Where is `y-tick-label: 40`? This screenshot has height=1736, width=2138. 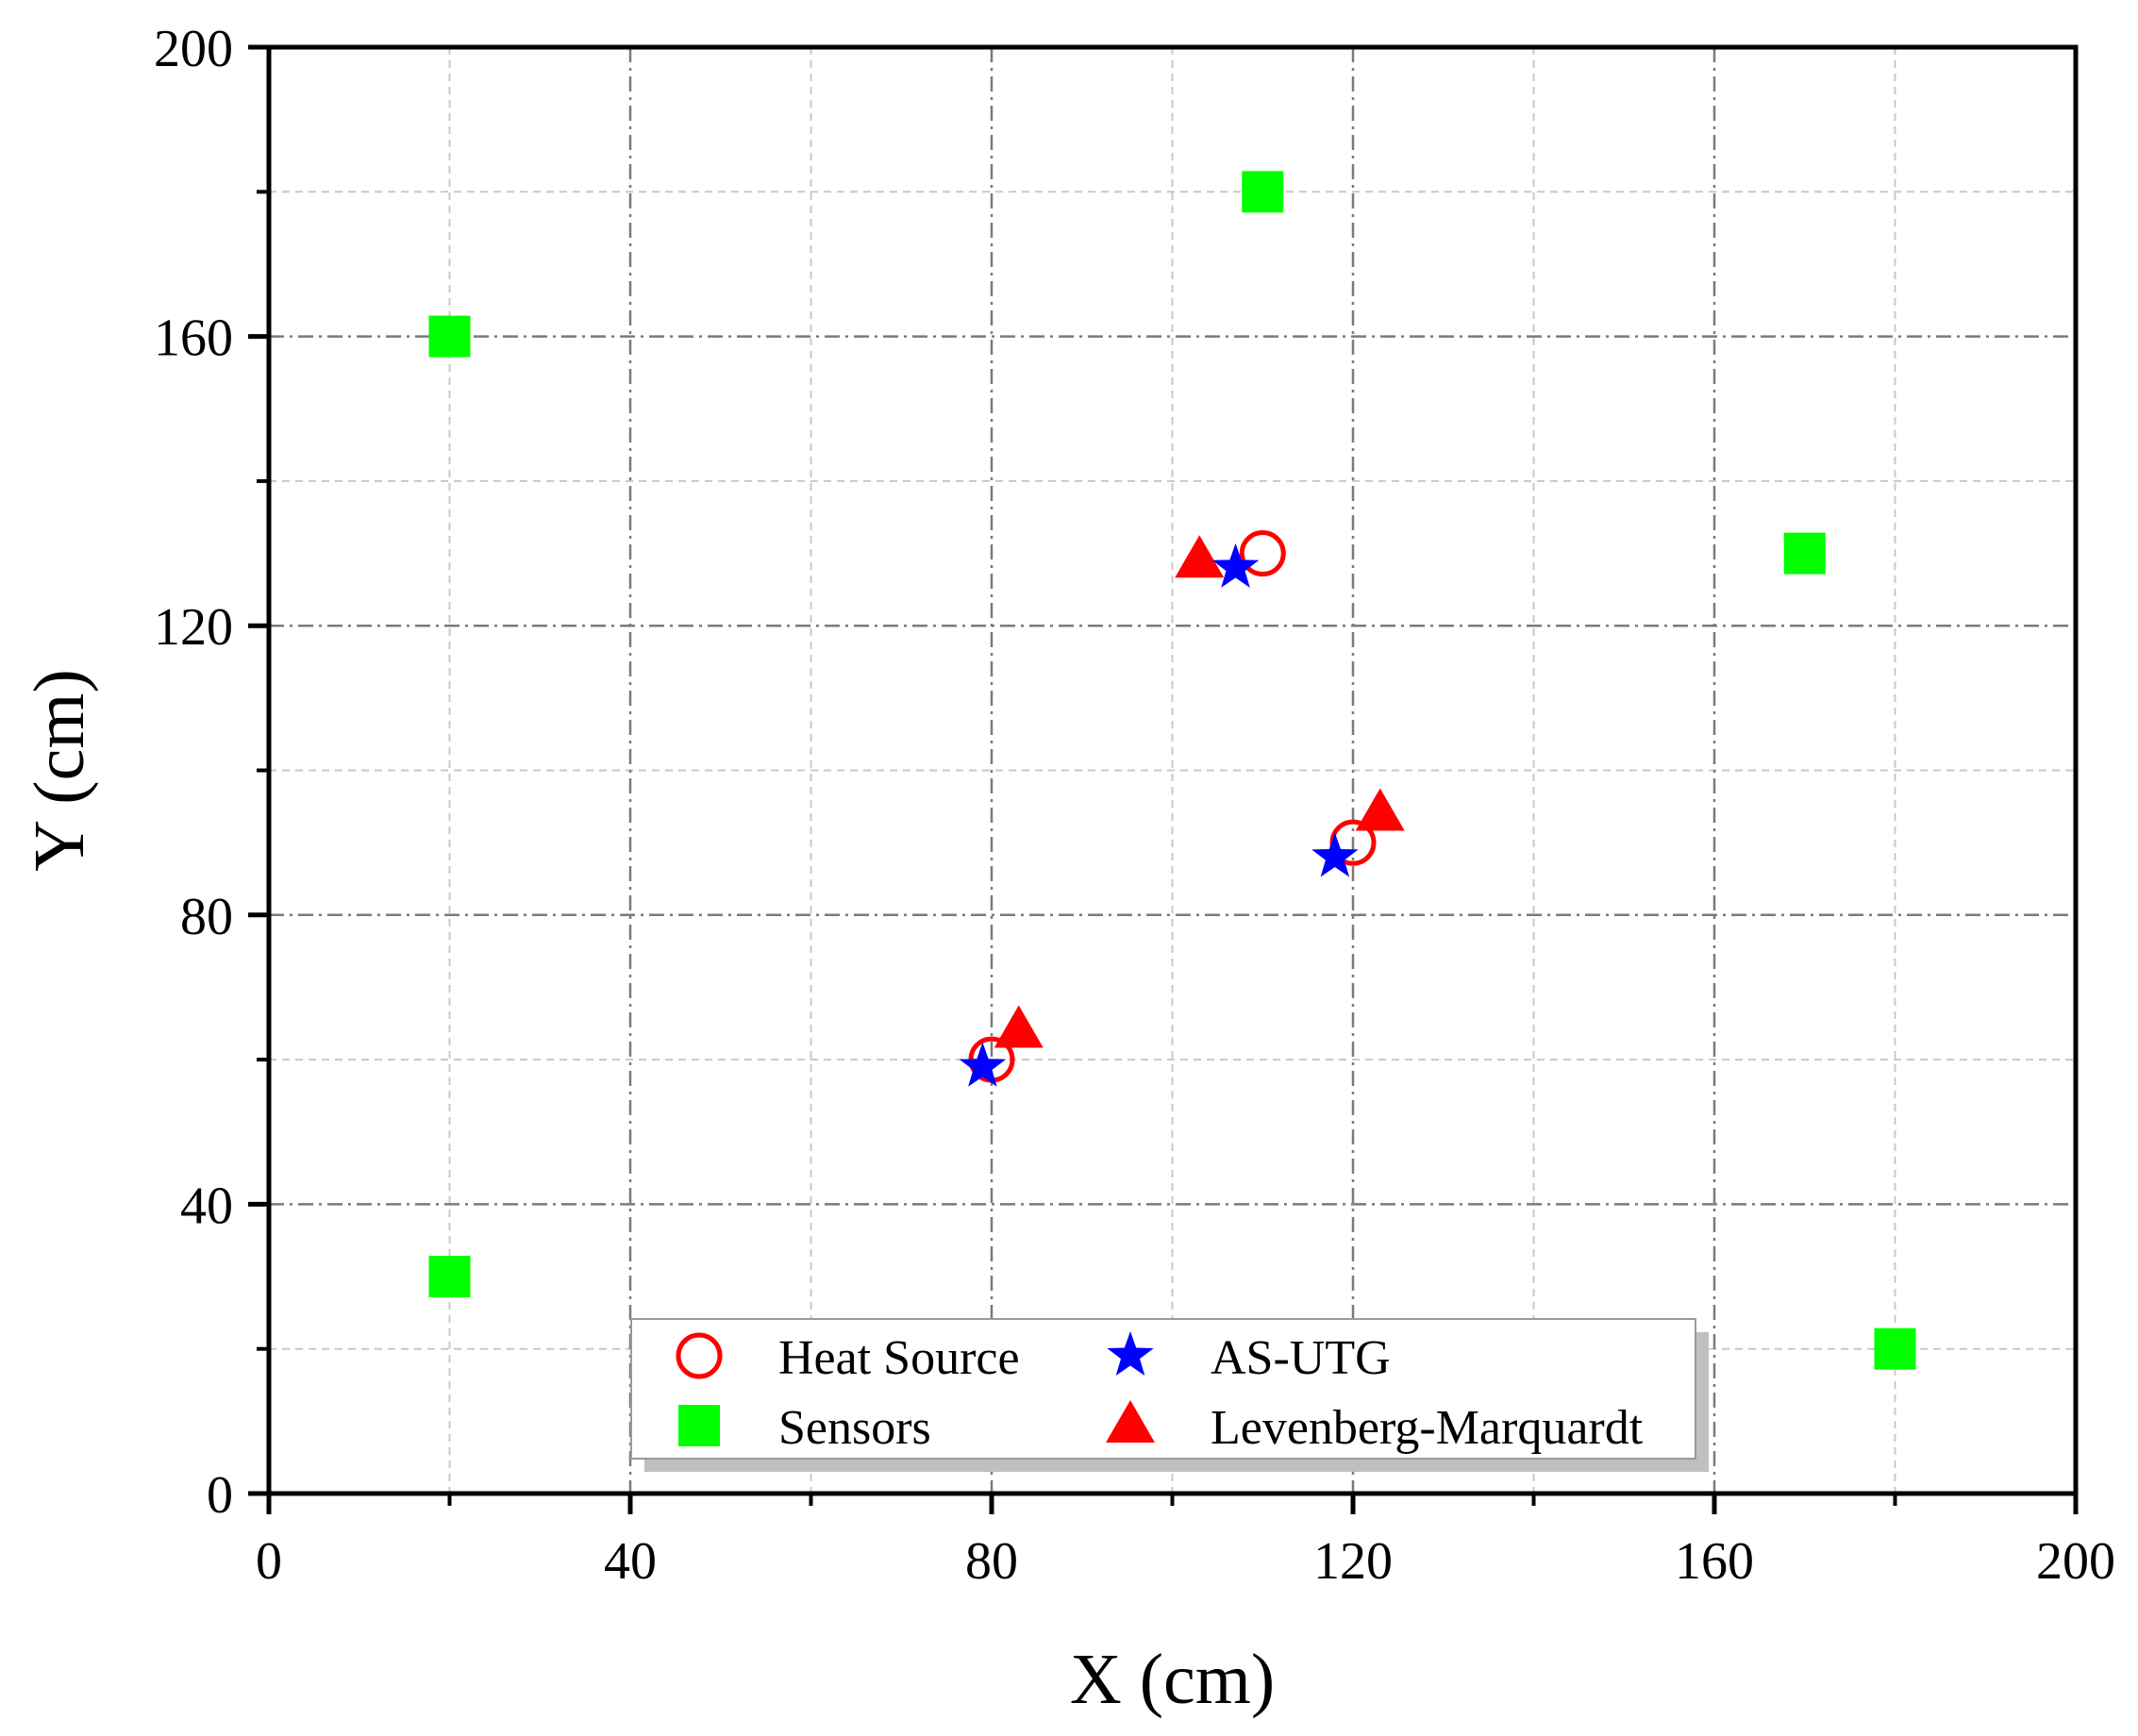 y-tick-label: 40 is located at coordinates (206, 1206).